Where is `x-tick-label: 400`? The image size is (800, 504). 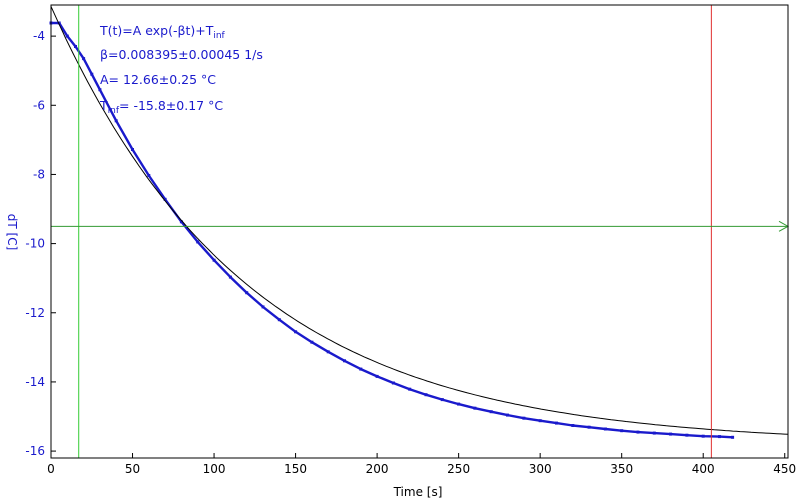
x-tick-label: 400 is located at coordinates (703, 469).